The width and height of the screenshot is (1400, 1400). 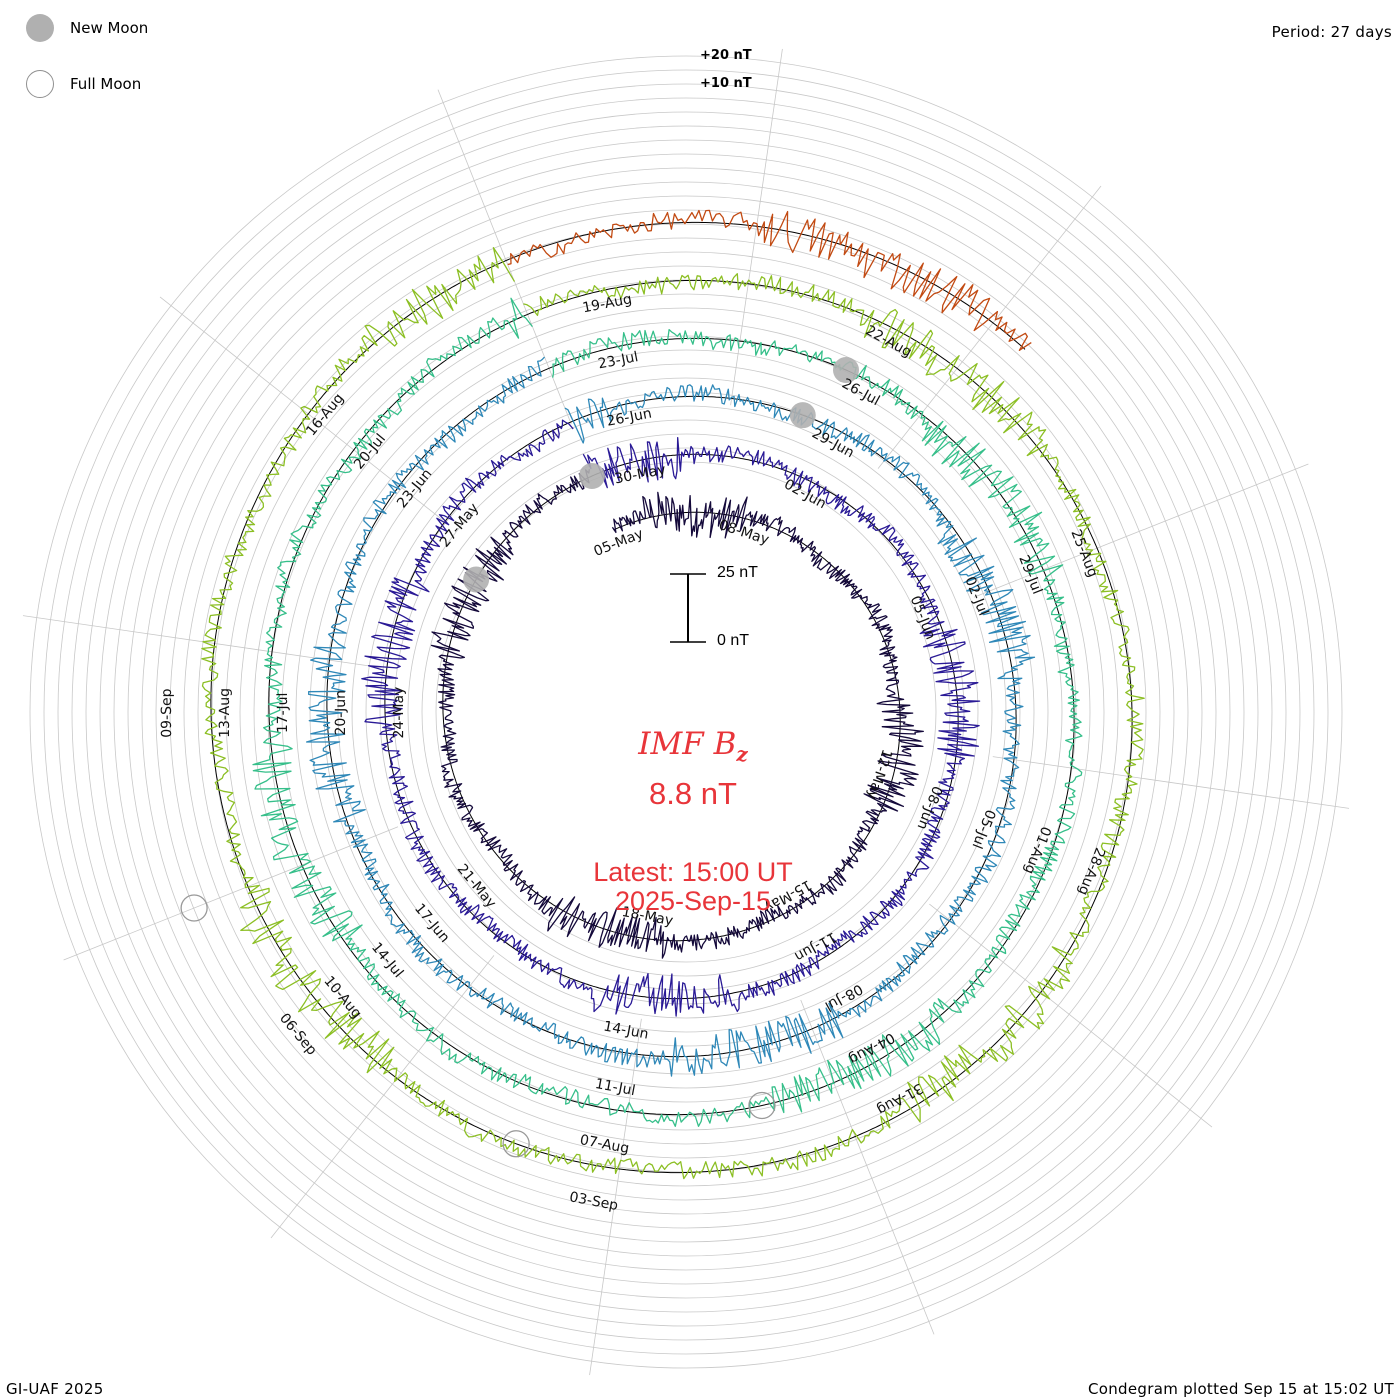 What do you see at coordinates (899, 1099) in the screenshot?
I see `date-tick-label: 31-Aug` at bounding box center [899, 1099].